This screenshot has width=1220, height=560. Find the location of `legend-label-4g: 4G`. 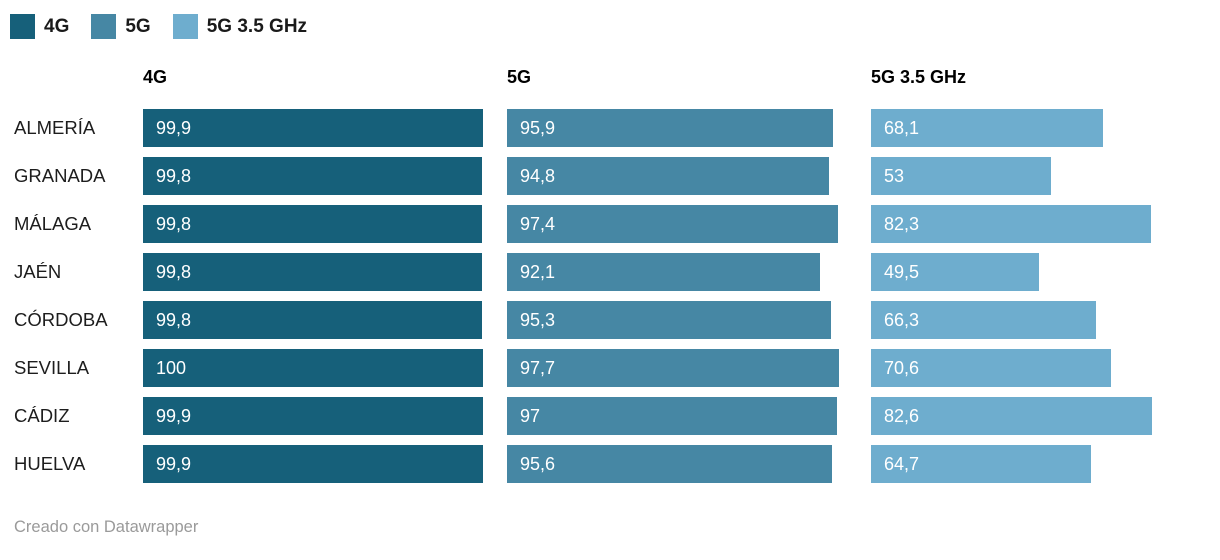

legend-label-4g: 4G is located at coordinates (57, 26).